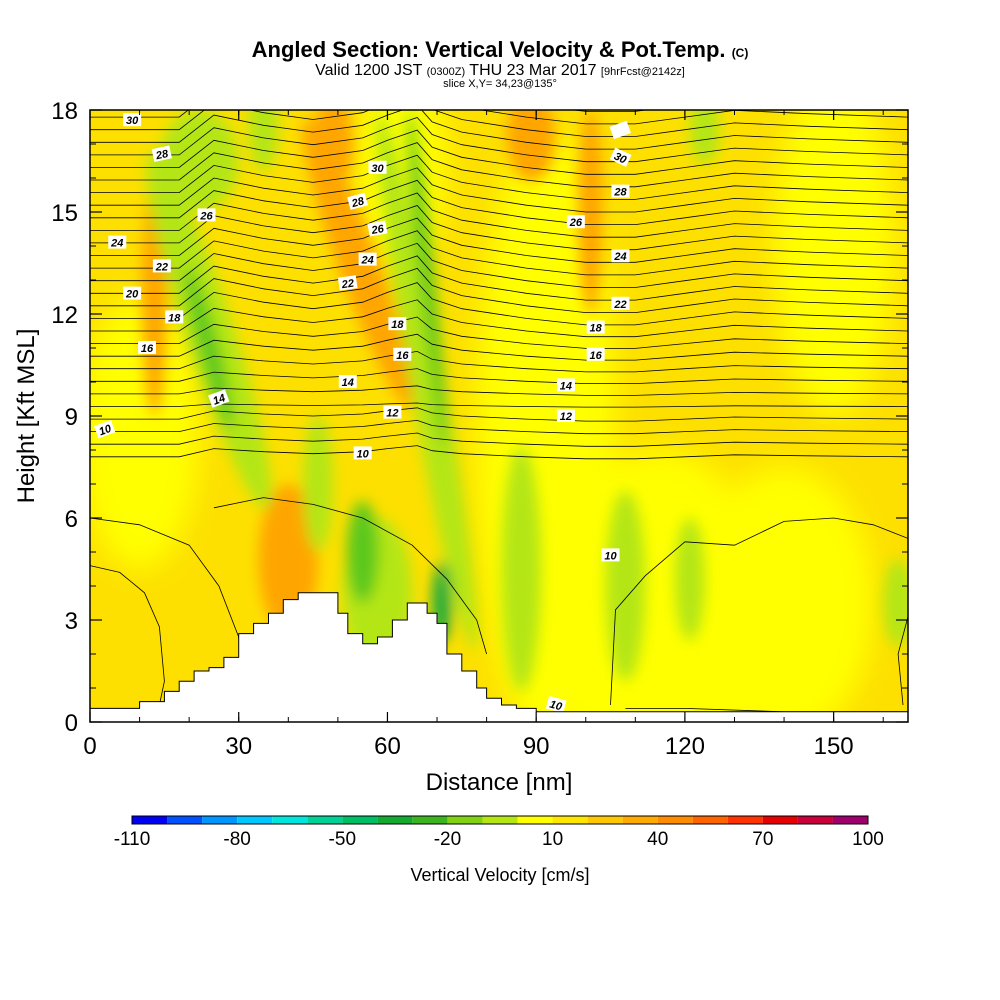 The width and height of the screenshot is (1000, 1000). I want to click on colorbar-tick-label: -20, so click(447, 839).